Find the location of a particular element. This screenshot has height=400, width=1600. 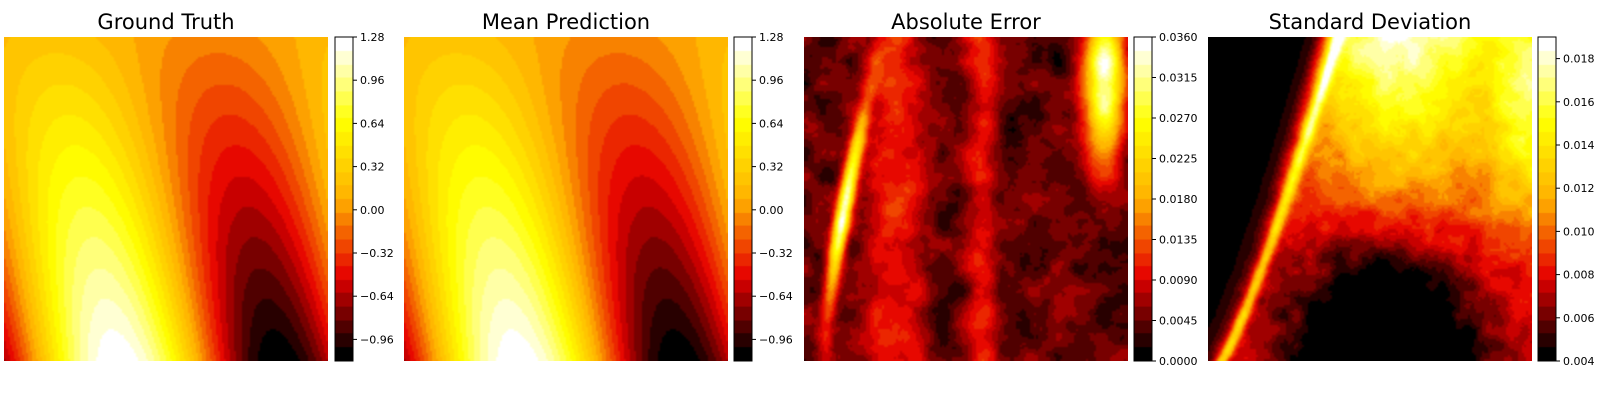

panel-title: Absolute Error is located at coordinates (966, 22).